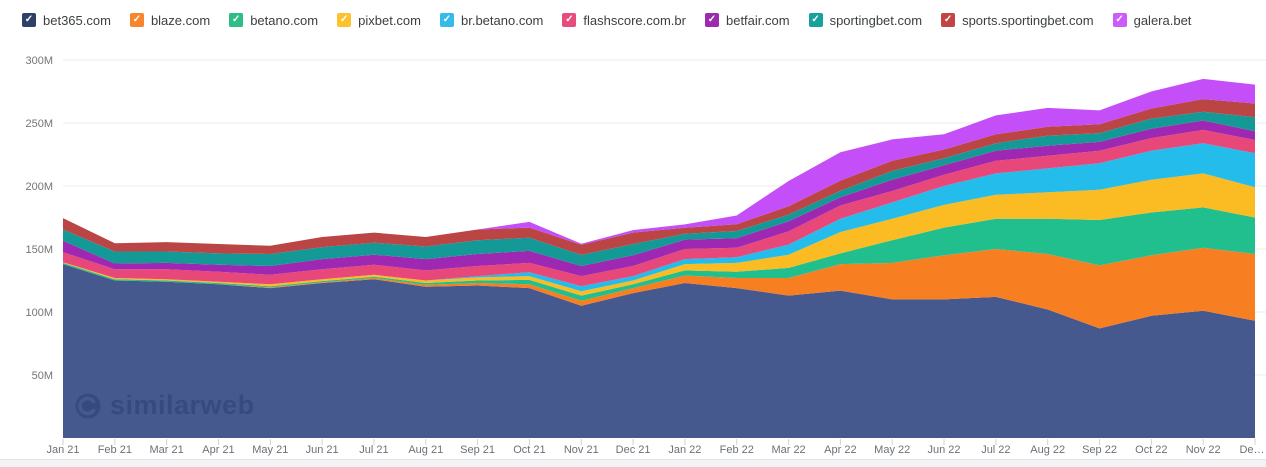  I want to click on y-axis-label: 250M, so click(39, 124).